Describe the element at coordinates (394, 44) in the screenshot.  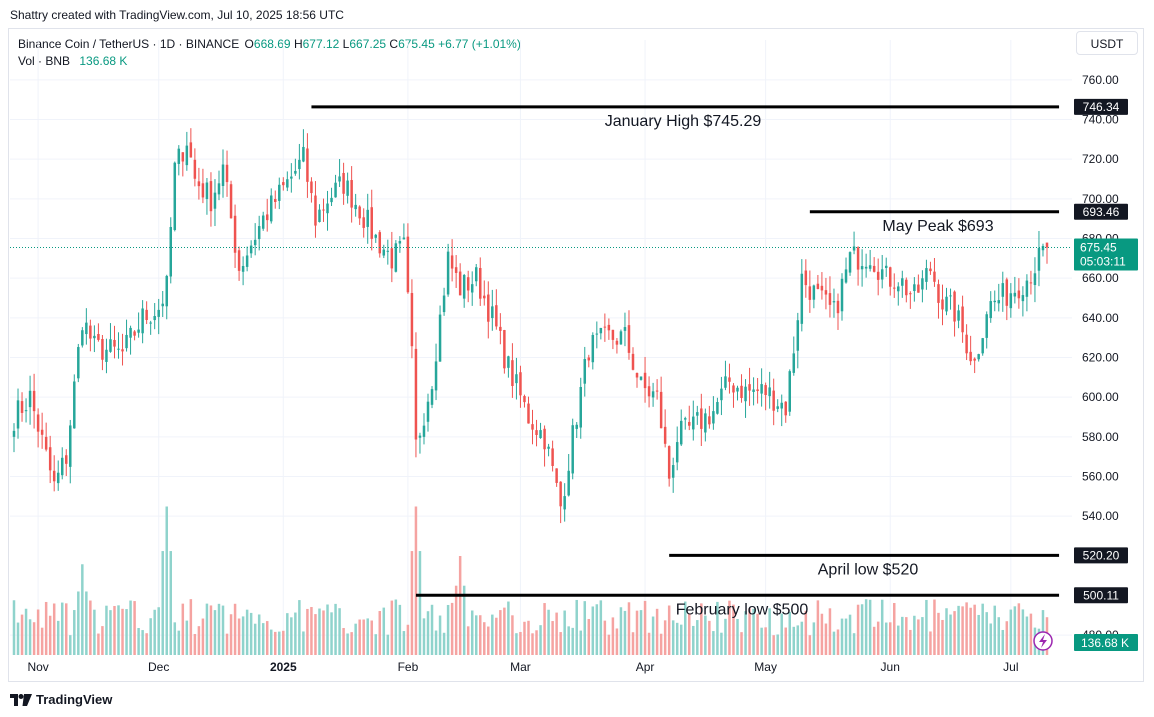
I see `close-label: C` at that location.